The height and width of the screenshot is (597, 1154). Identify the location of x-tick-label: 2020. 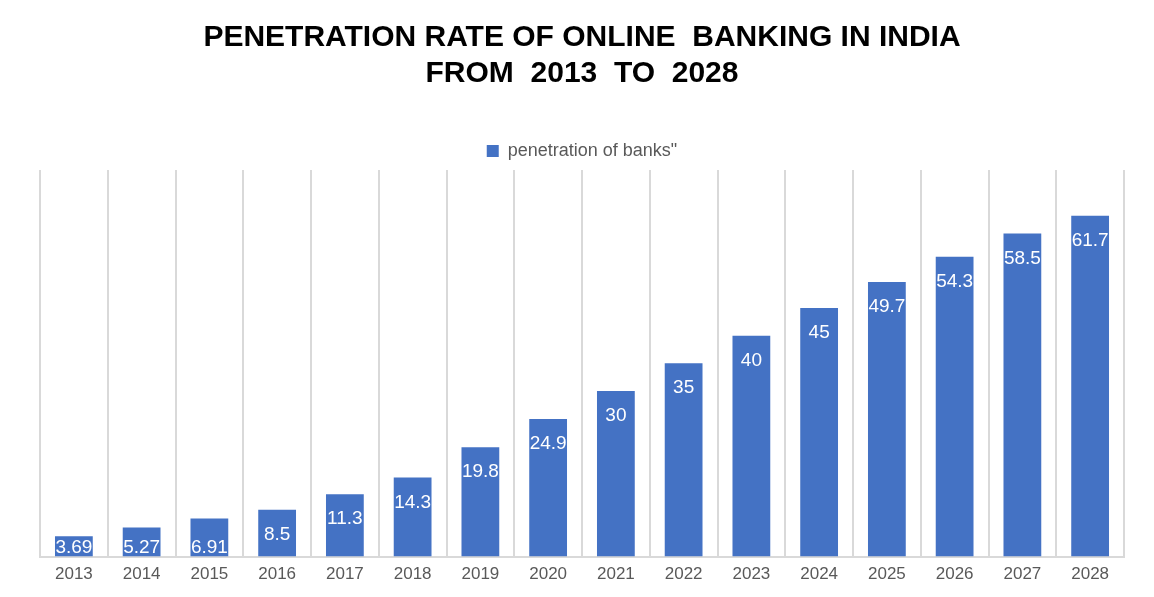
(548, 574).